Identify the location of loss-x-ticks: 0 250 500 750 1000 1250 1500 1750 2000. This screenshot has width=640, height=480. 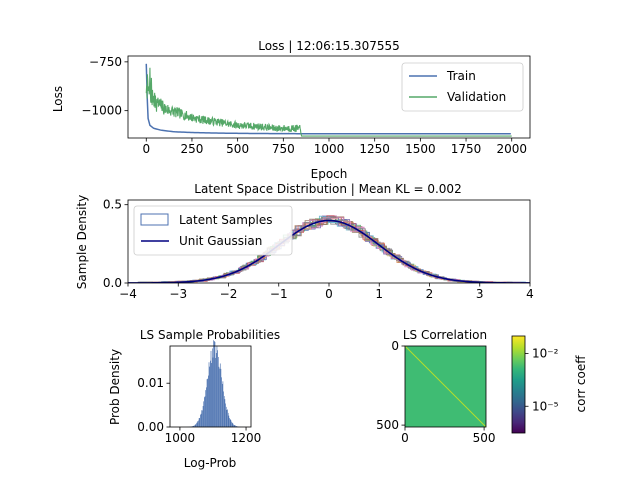
(334, 147).